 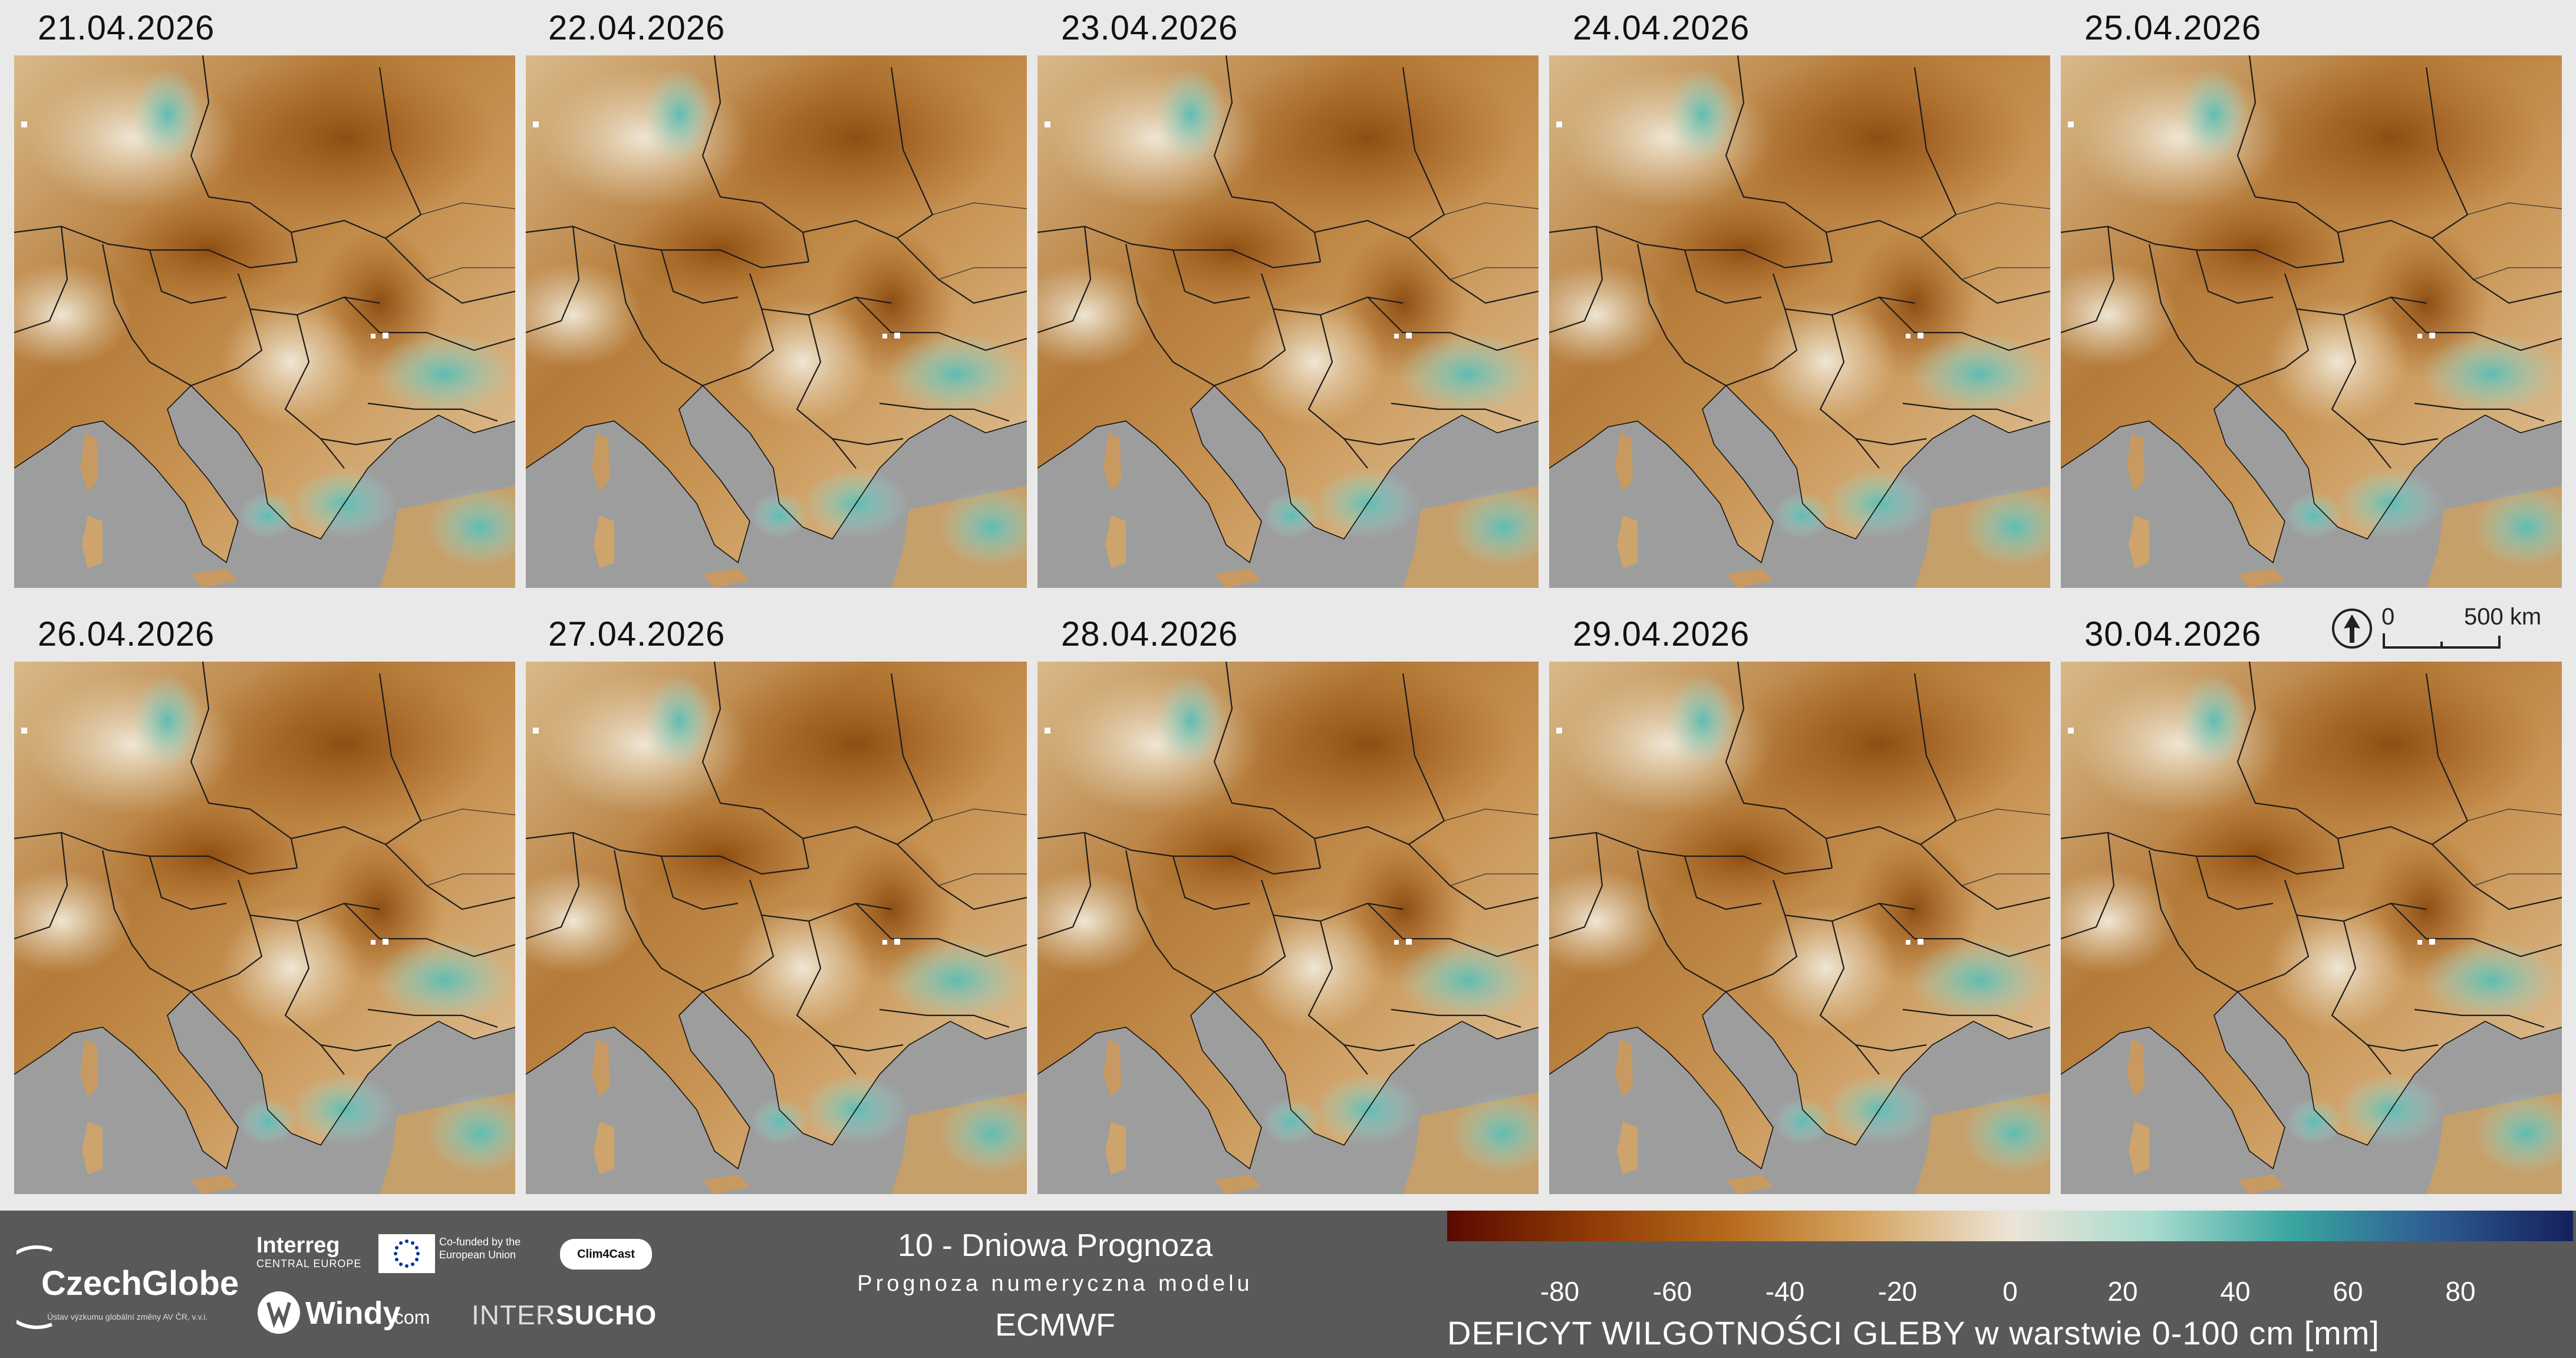 What do you see at coordinates (2235, 1291) in the screenshot?
I see `colorbar-tick-label: 40` at bounding box center [2235, 1291].